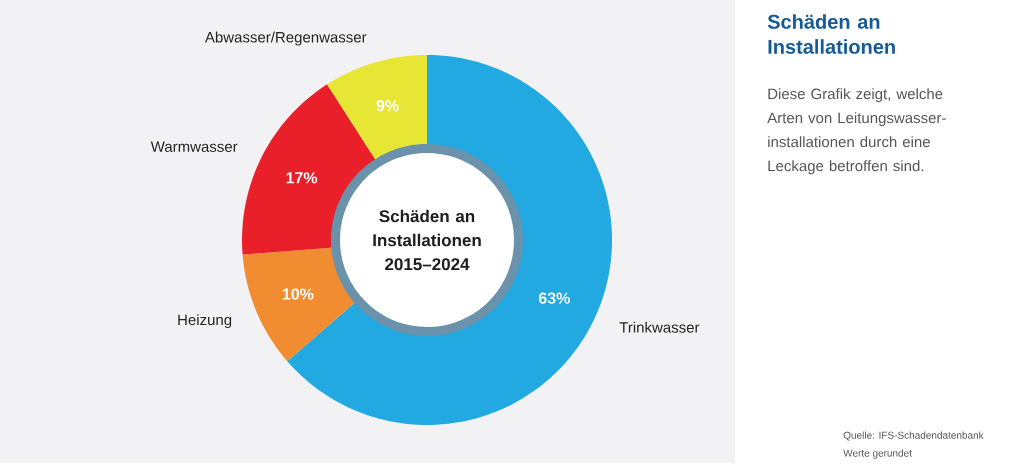 This screenshot has width=1024, height=473. What do you see at coordinates (298, 294) in the screenshot?
I see `data-label: 10%` at bounding box center [298, 294].